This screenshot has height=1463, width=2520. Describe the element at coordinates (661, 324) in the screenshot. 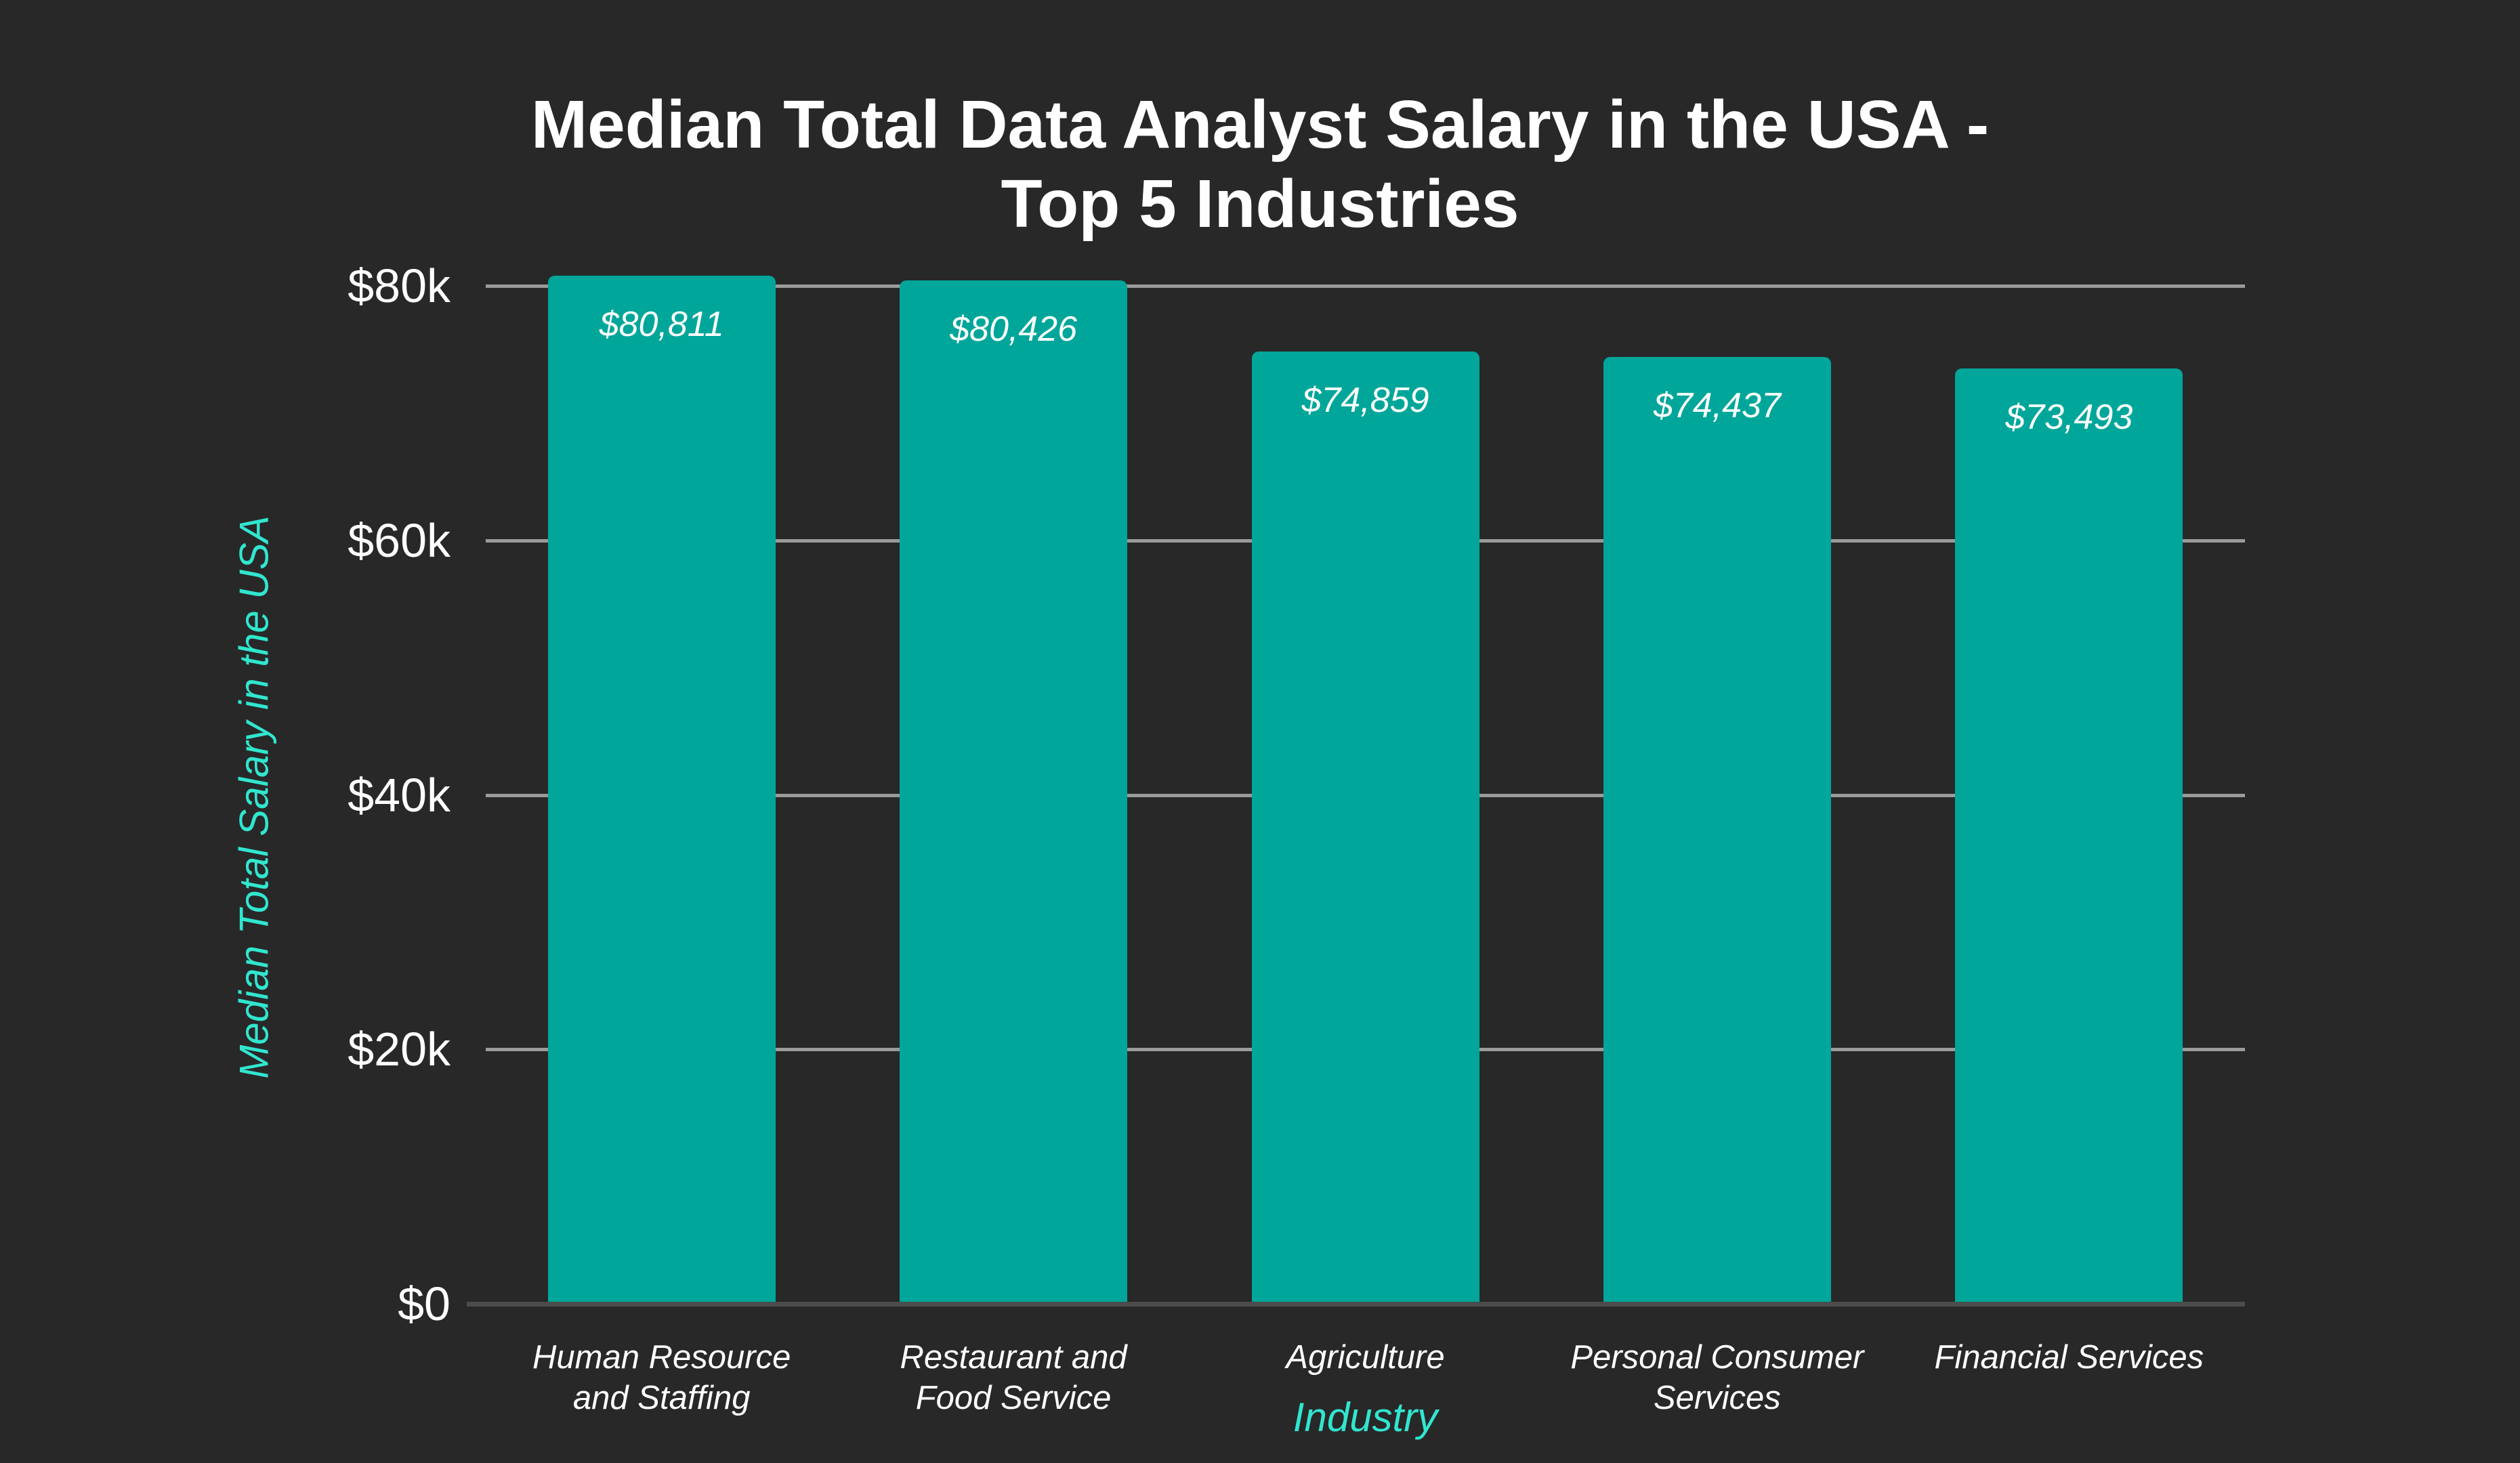

I see `bar-value-label: $80,811` at that location.